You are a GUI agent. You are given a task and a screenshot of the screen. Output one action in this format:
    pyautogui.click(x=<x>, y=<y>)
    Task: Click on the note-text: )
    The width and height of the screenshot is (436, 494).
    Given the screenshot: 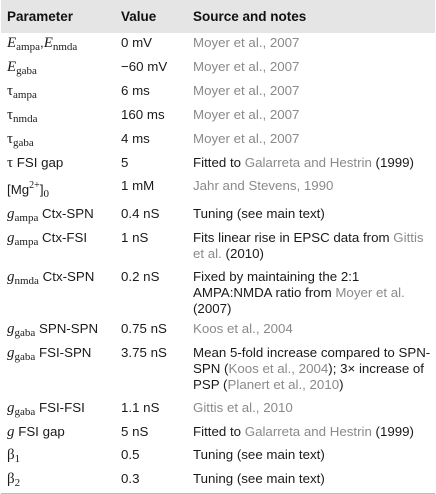 What is the action you would take?
    pyautogui.click(x=341, y=384)
    